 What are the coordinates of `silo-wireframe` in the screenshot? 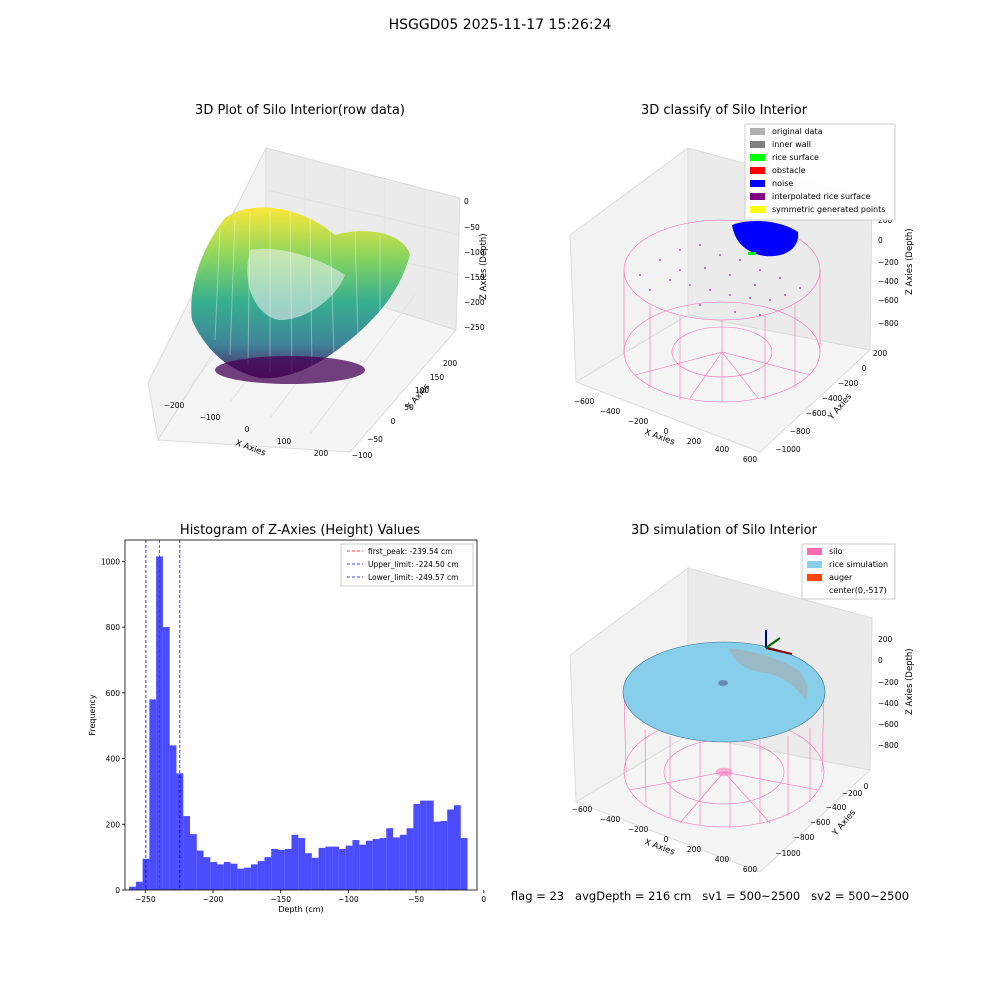 It's located at (722, 311).